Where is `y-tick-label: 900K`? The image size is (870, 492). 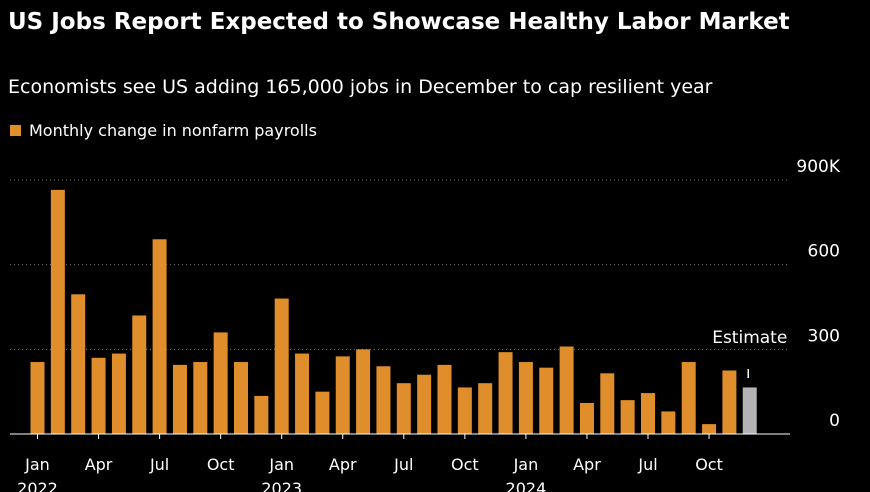
y-tick-label: 900K is located at coordinates (818, 167).